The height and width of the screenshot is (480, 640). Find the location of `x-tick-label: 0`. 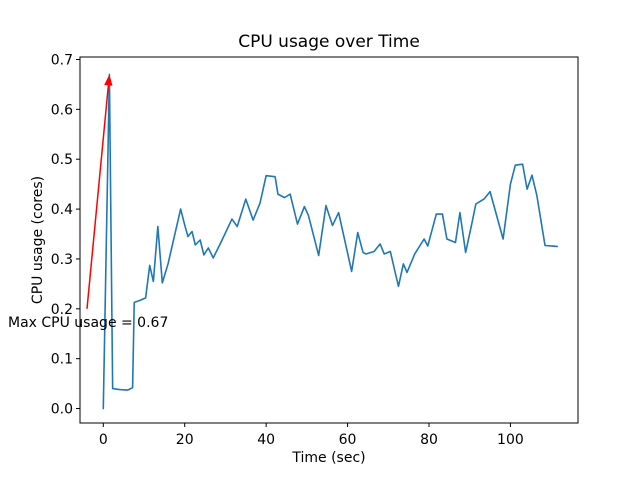

x-tick-label: 0 is located at coordinates (103, 440).